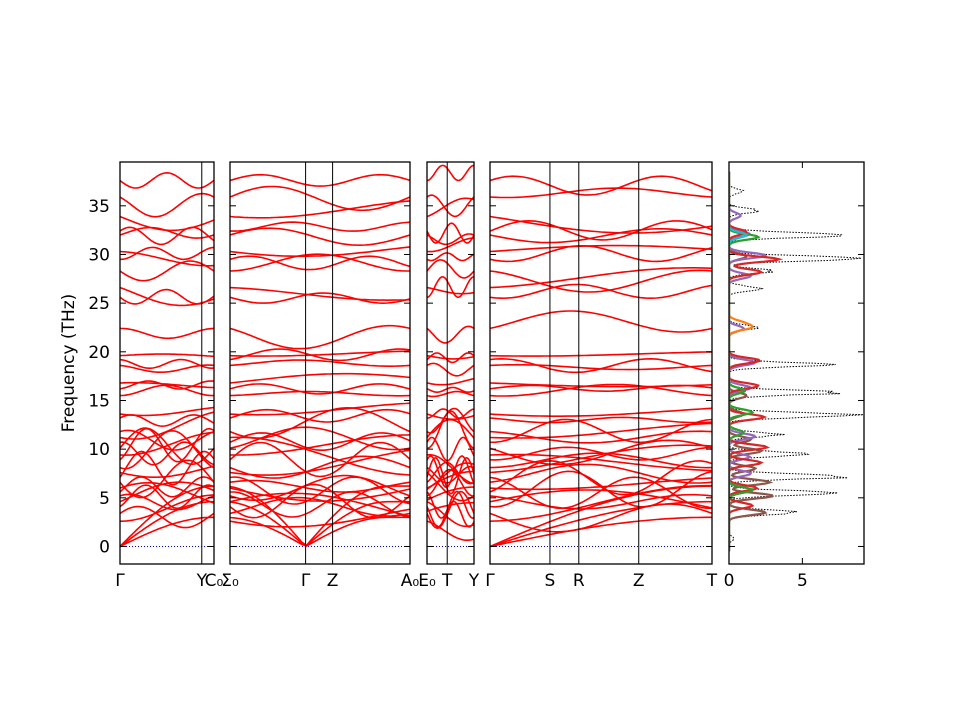 The width and height of the screenshot is (960, 720). What do you see at coordinates (230, 581) in the screenshot?
I see `high-symmetry-label: Σ₀` at bounding box center [230, 581].